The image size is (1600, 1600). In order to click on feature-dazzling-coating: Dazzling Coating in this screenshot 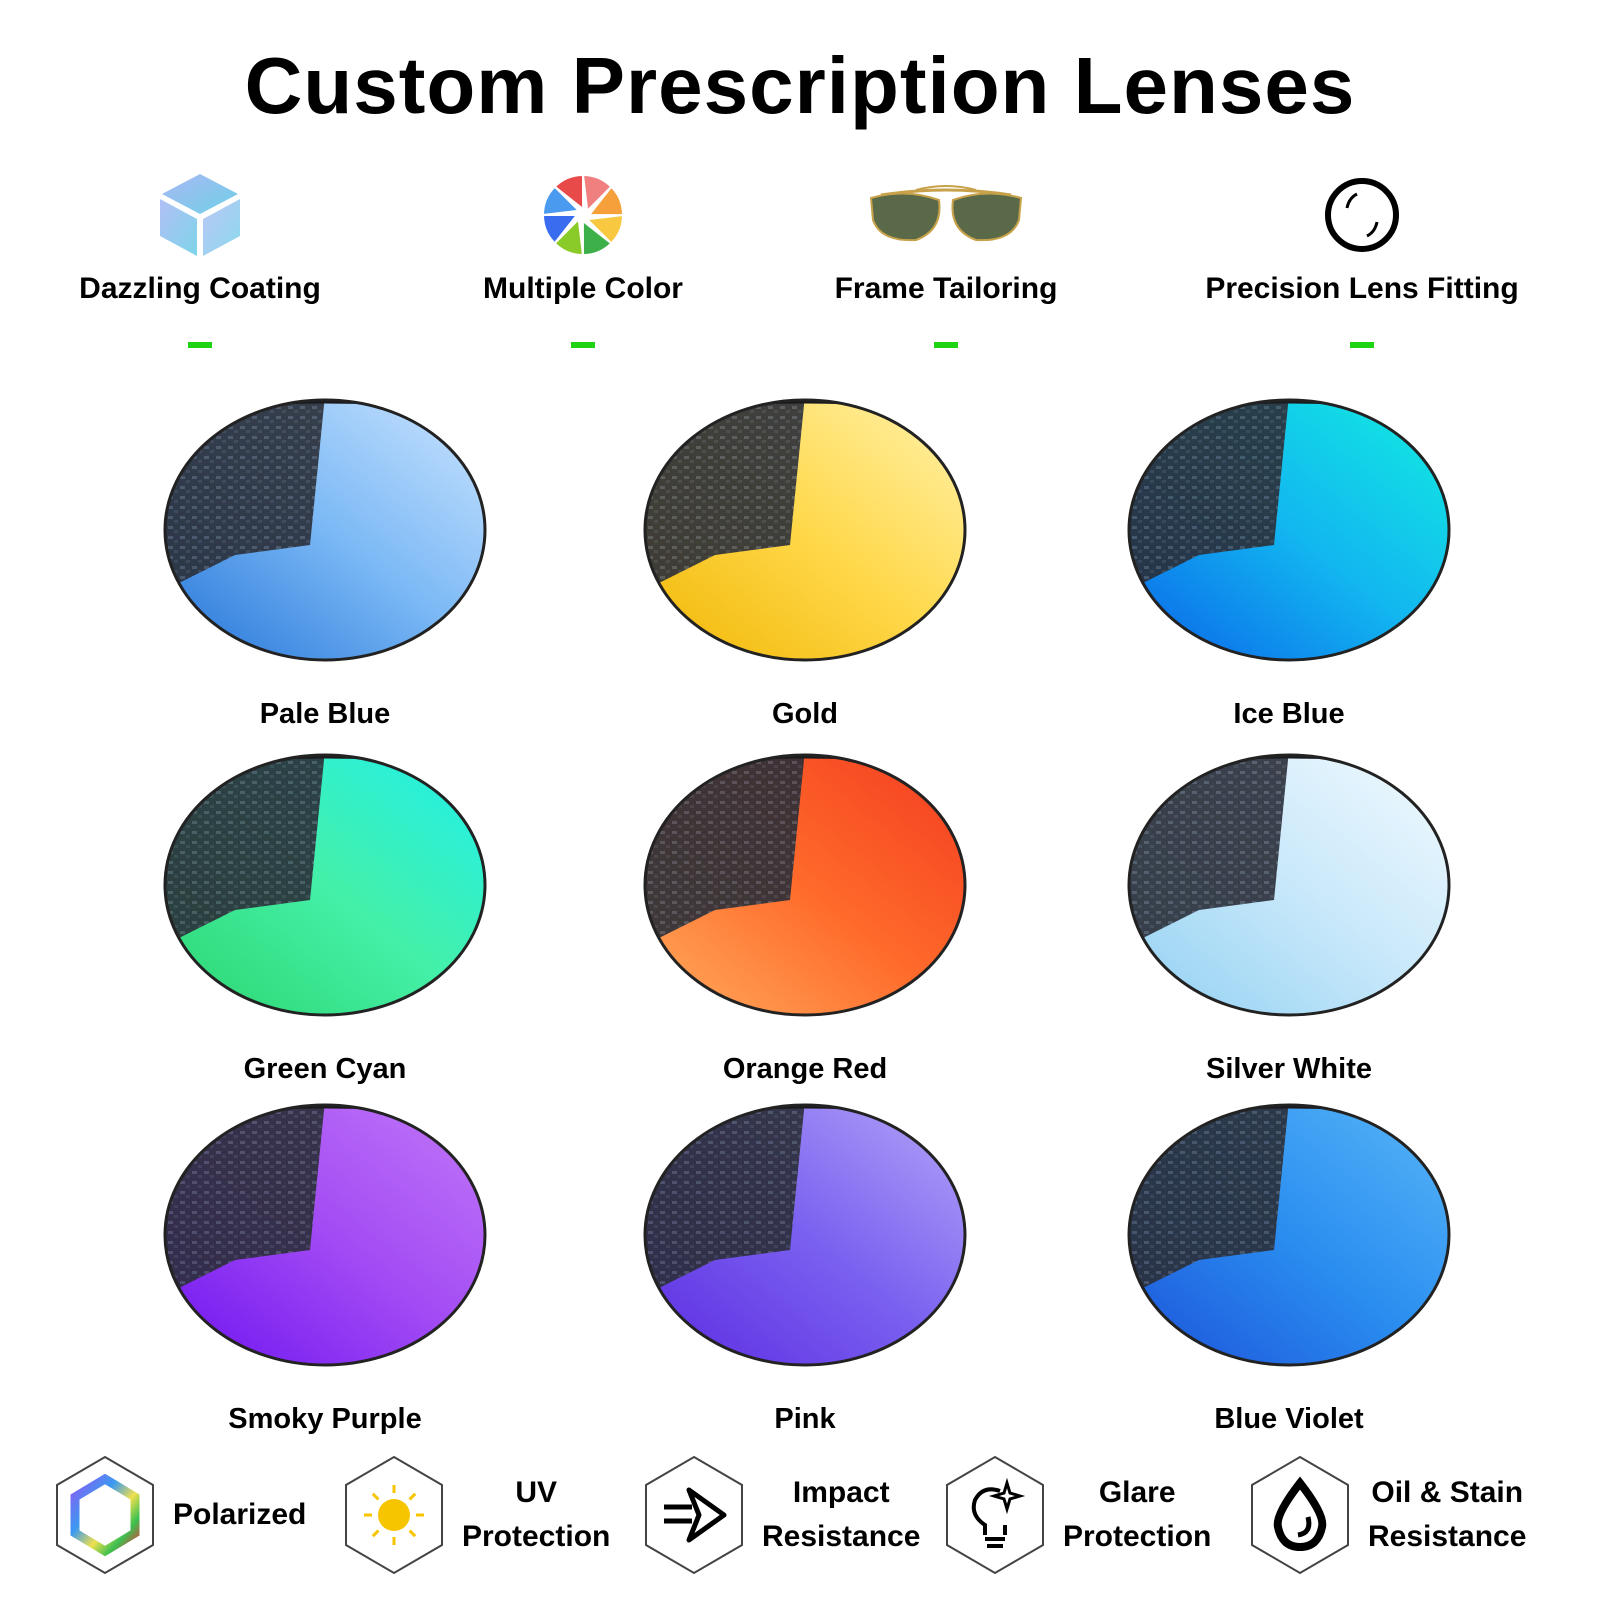, I will do `click(200, 259)`.